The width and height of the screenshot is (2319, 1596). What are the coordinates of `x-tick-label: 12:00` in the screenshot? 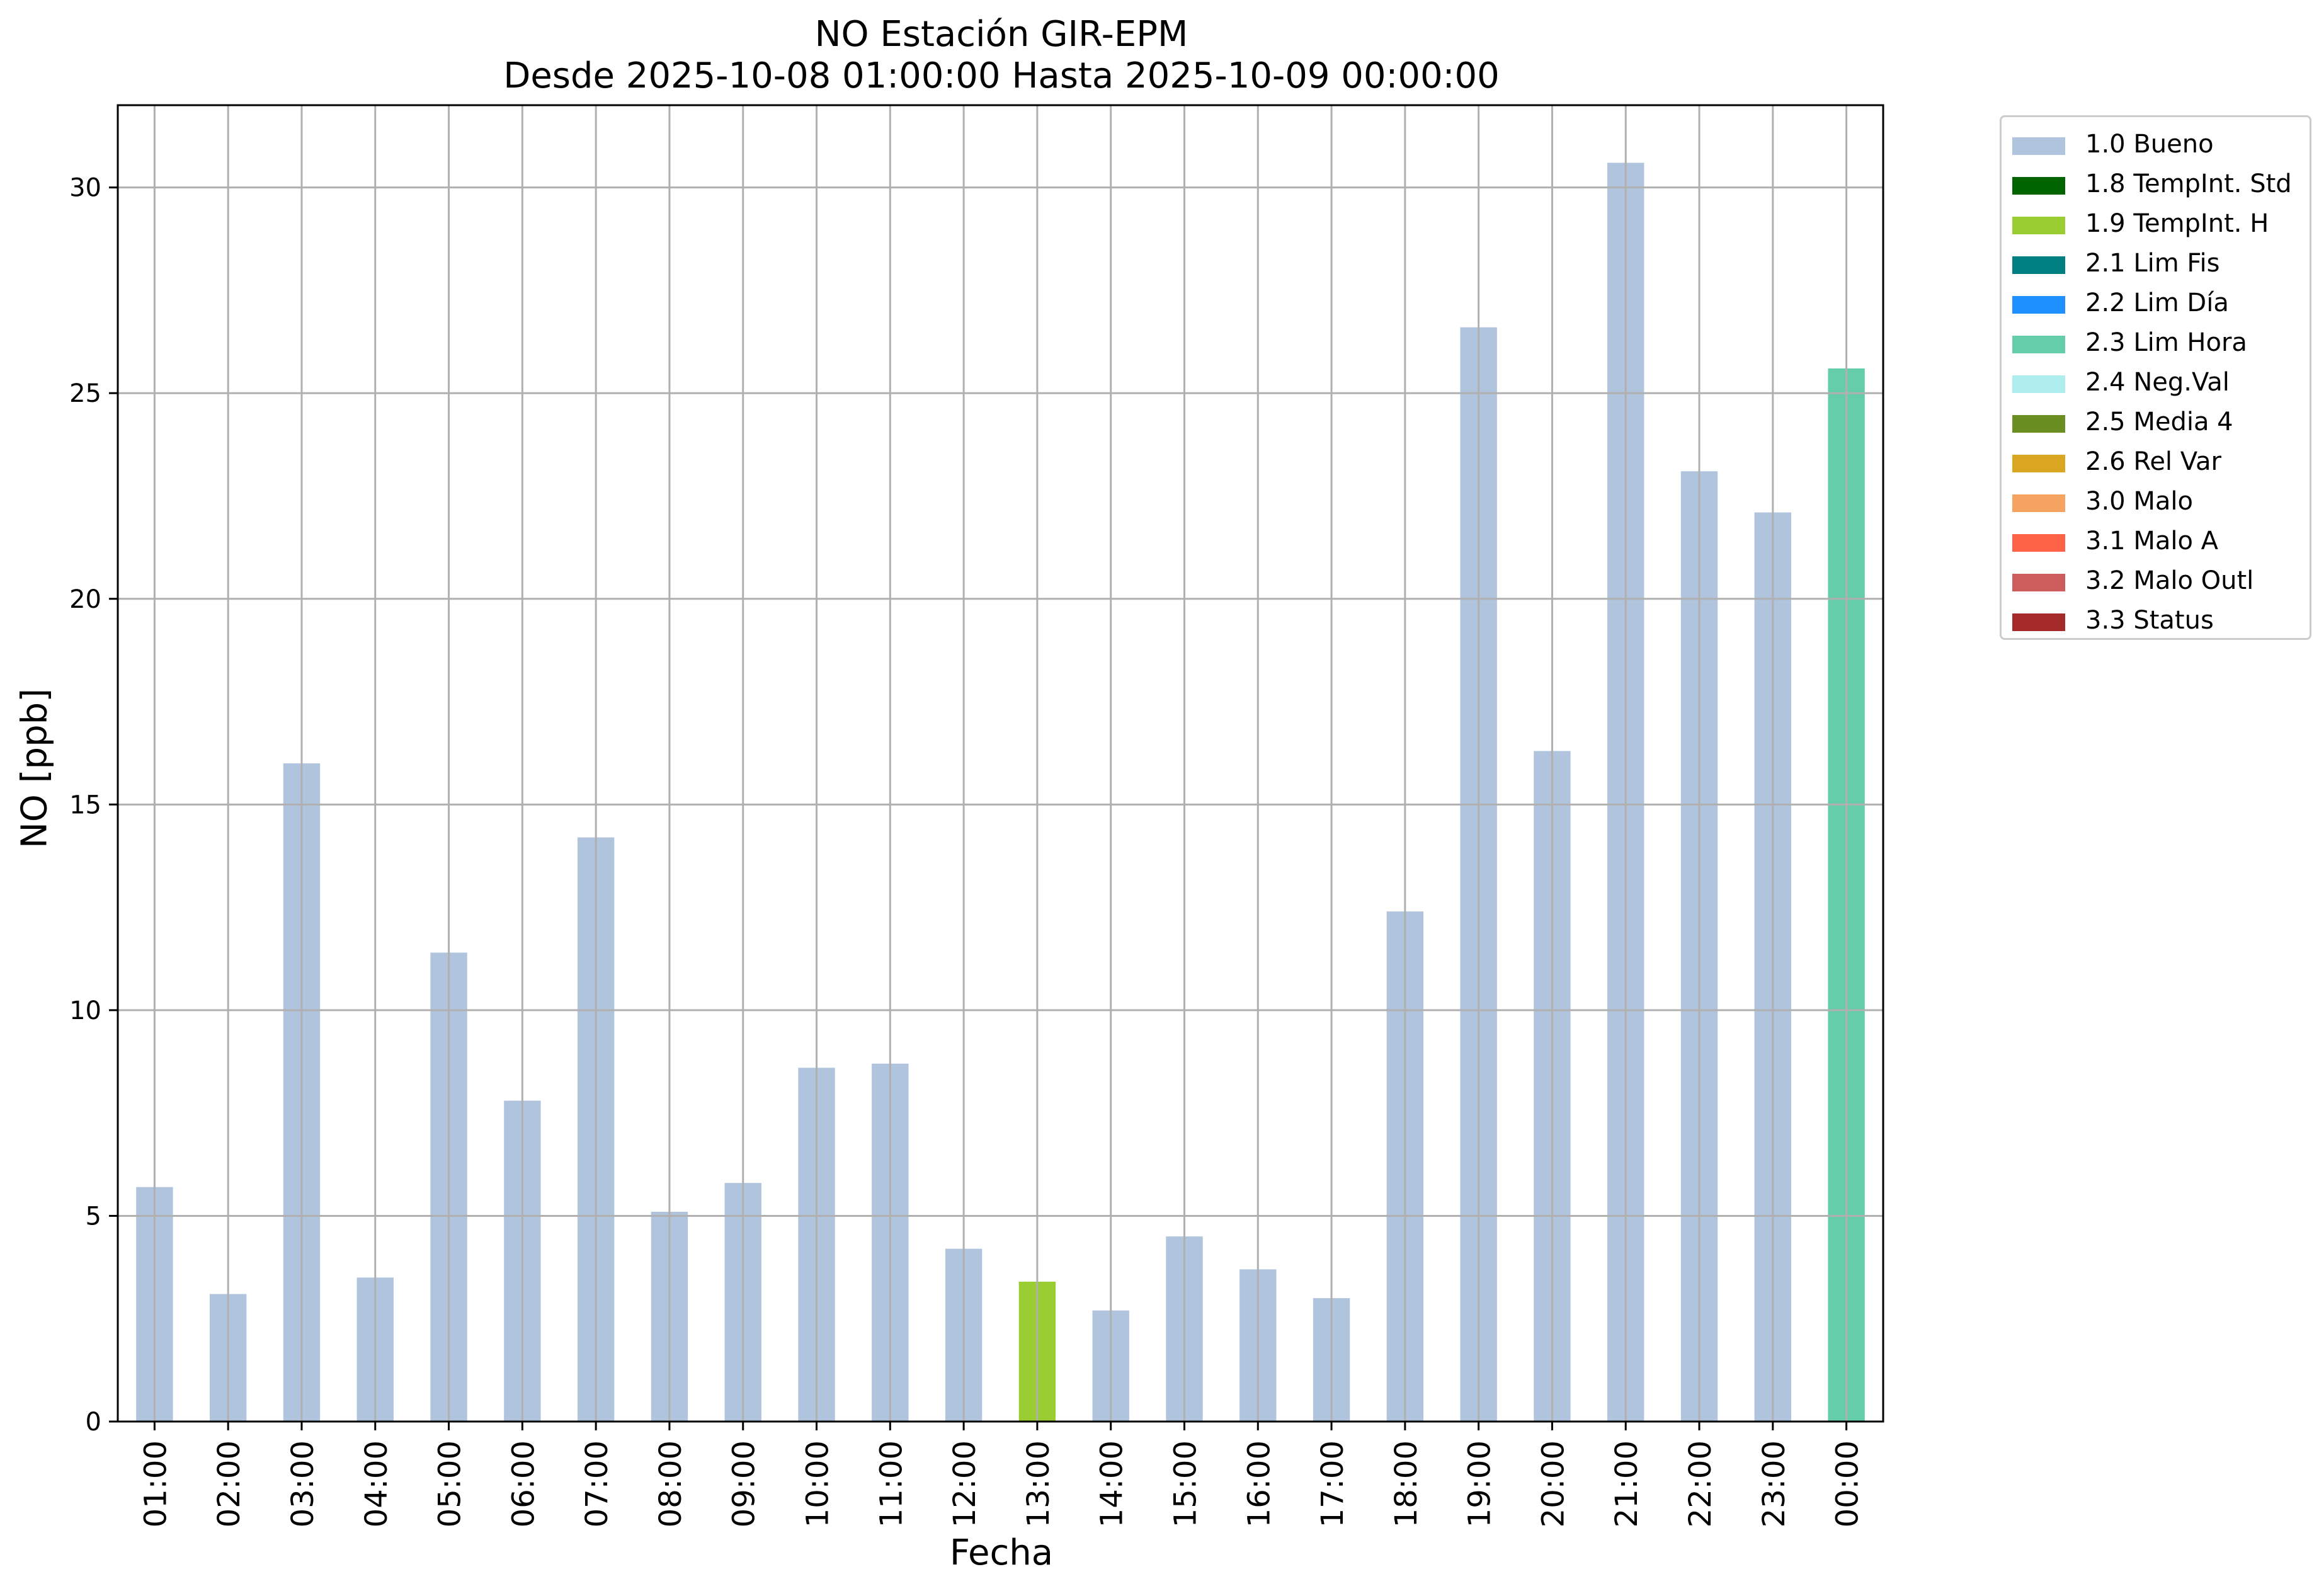 It's located at (965, 1483).